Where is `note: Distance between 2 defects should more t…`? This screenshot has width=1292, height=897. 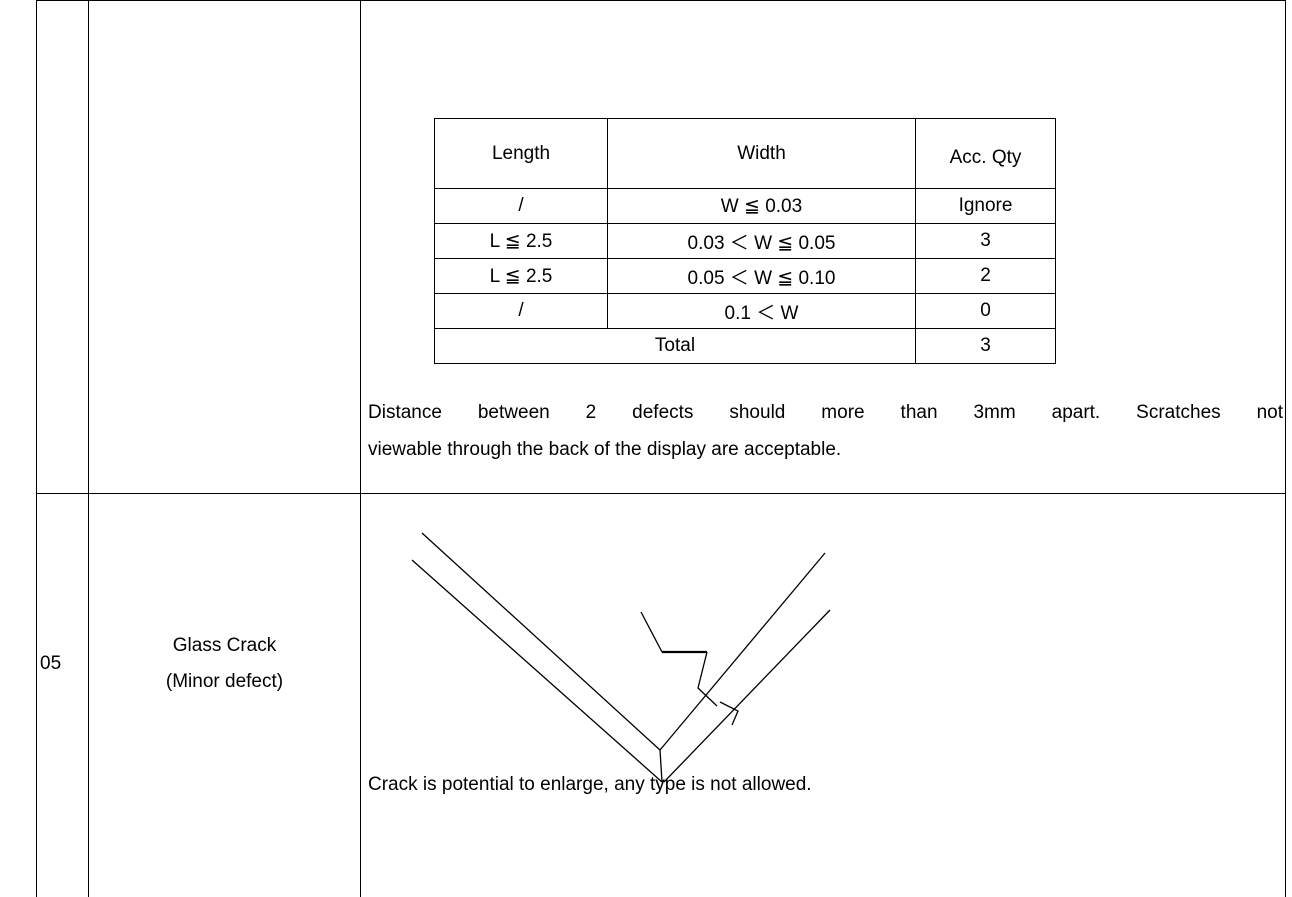
note: Distance between 2 defects should more t… is located at coordinates (825, 431).